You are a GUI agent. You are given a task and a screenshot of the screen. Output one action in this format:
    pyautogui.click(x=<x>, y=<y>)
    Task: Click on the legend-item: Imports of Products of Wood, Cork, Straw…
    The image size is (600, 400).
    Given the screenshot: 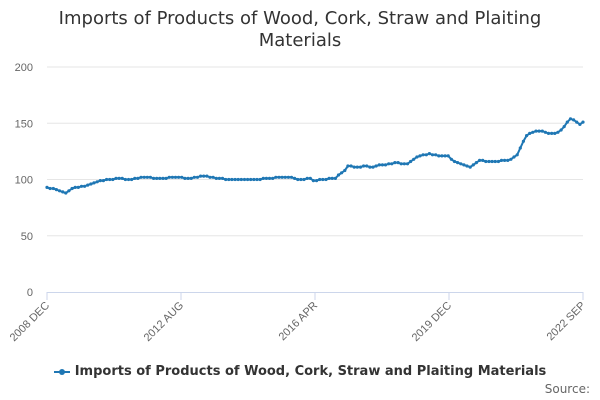 What is the action you would take?
    pyautogui.click(x=299, y=371)
    